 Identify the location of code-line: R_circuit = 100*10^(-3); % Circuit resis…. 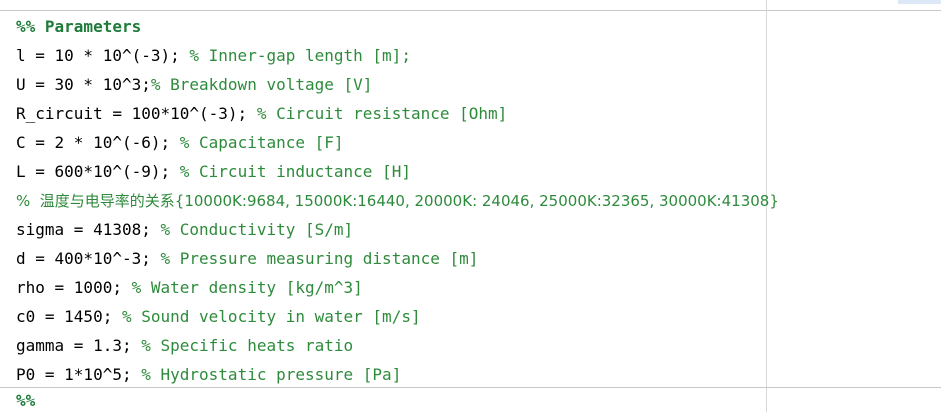
(397, 113).